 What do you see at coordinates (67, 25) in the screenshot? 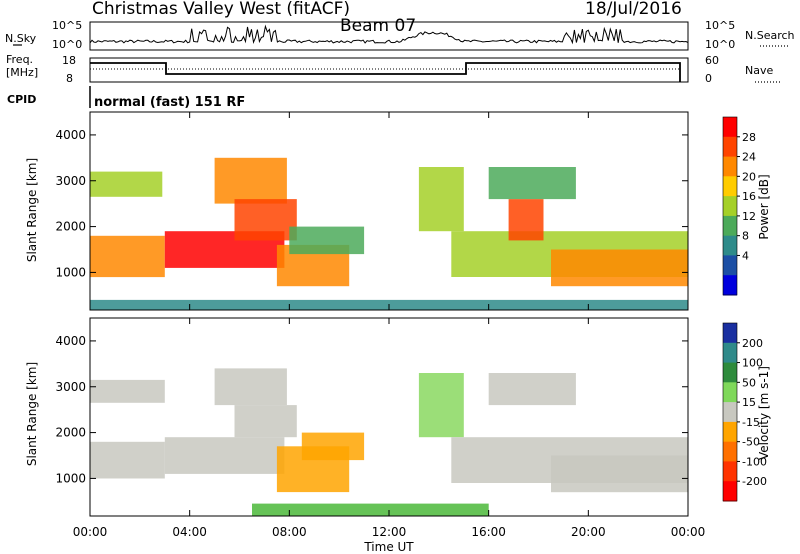
I see `noise-left-tick-top: 10^5` at bounding box center [67, 25].